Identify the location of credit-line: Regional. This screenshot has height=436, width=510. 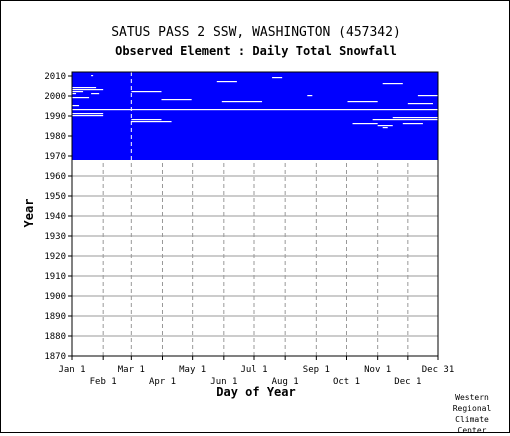
(472, 408).